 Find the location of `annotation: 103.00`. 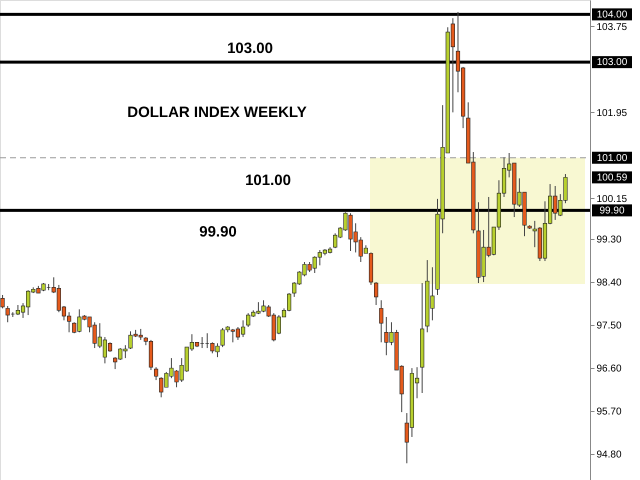

annotation: 103.00 is located at coordinates (250, 49).